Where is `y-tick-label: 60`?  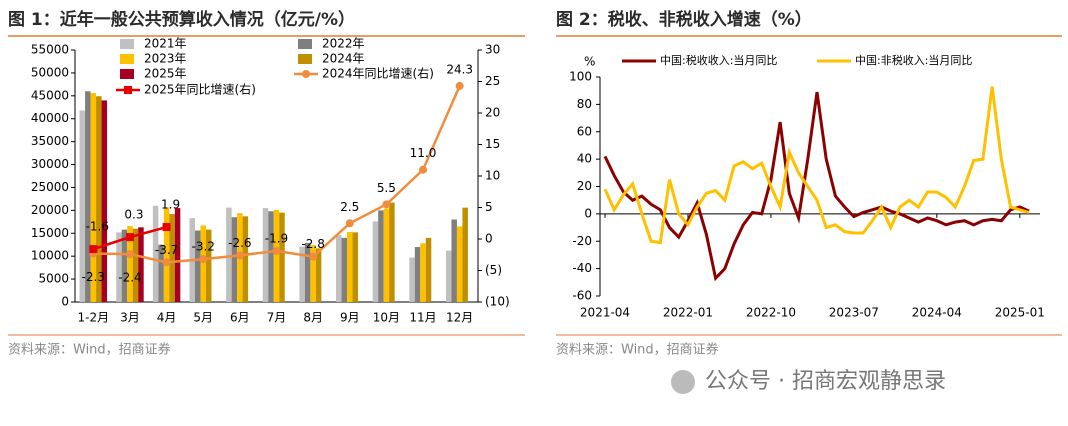
y-tick-label: 60 is located at coordinates (584, 131).